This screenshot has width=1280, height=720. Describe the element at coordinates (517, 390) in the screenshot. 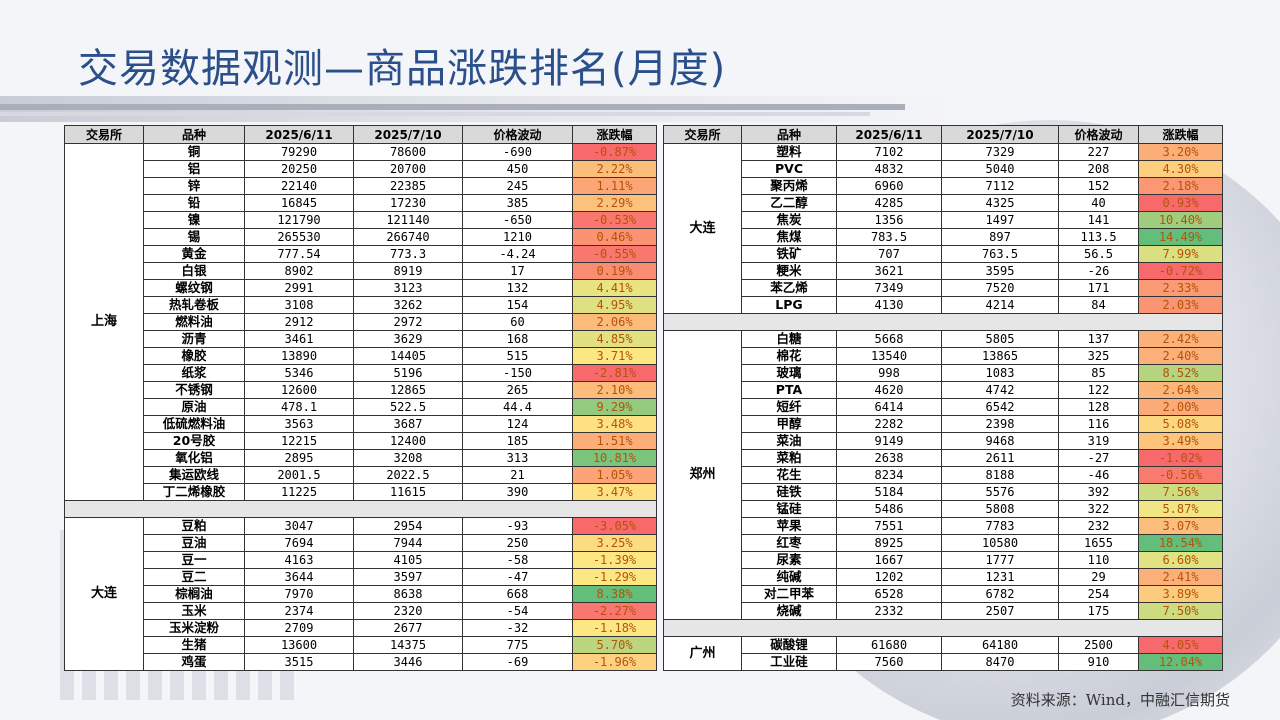

I see `price-change-cell: 265` at that location.